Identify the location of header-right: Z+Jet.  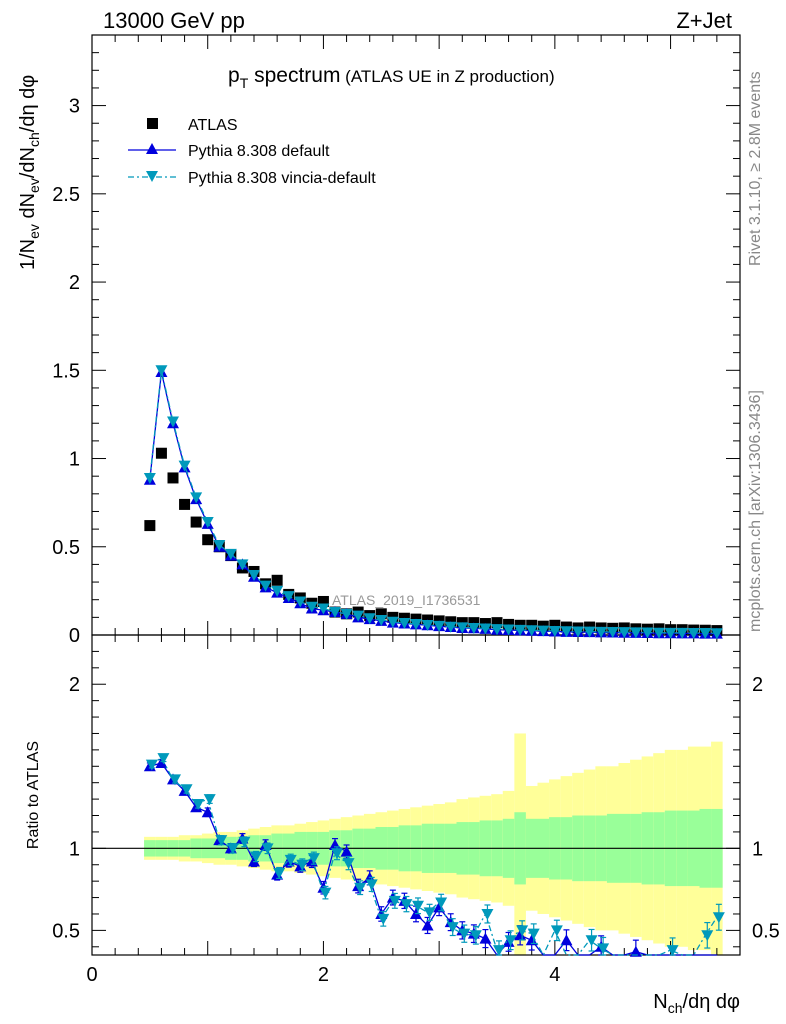
(704, 20).